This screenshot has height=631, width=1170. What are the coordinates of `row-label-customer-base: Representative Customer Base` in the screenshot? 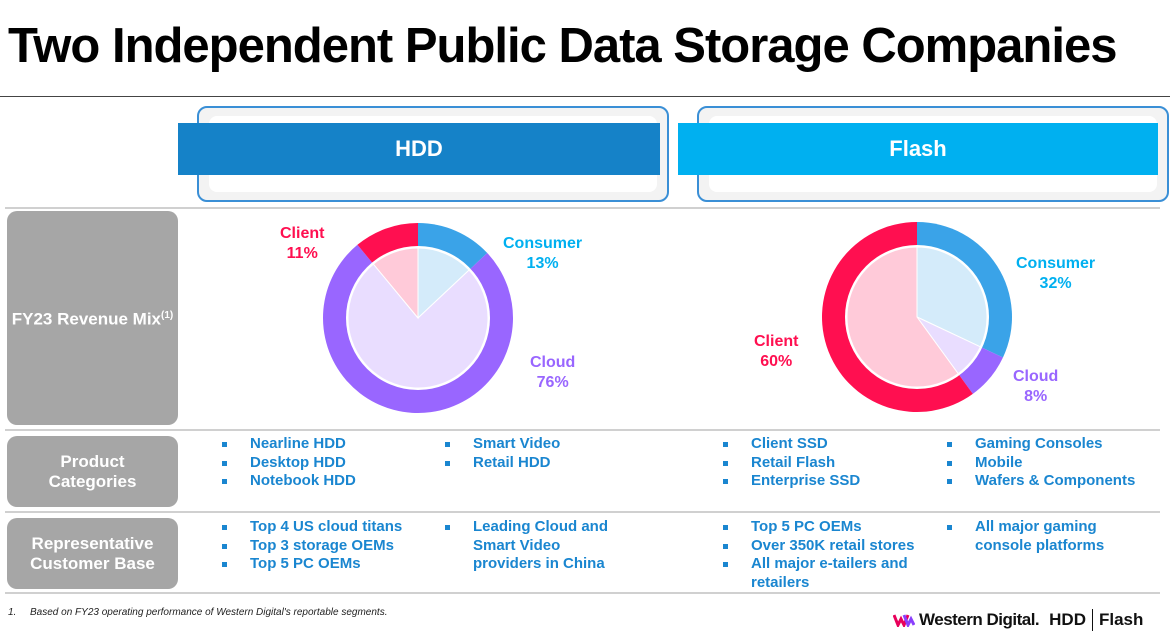 It's located at (92, 553).